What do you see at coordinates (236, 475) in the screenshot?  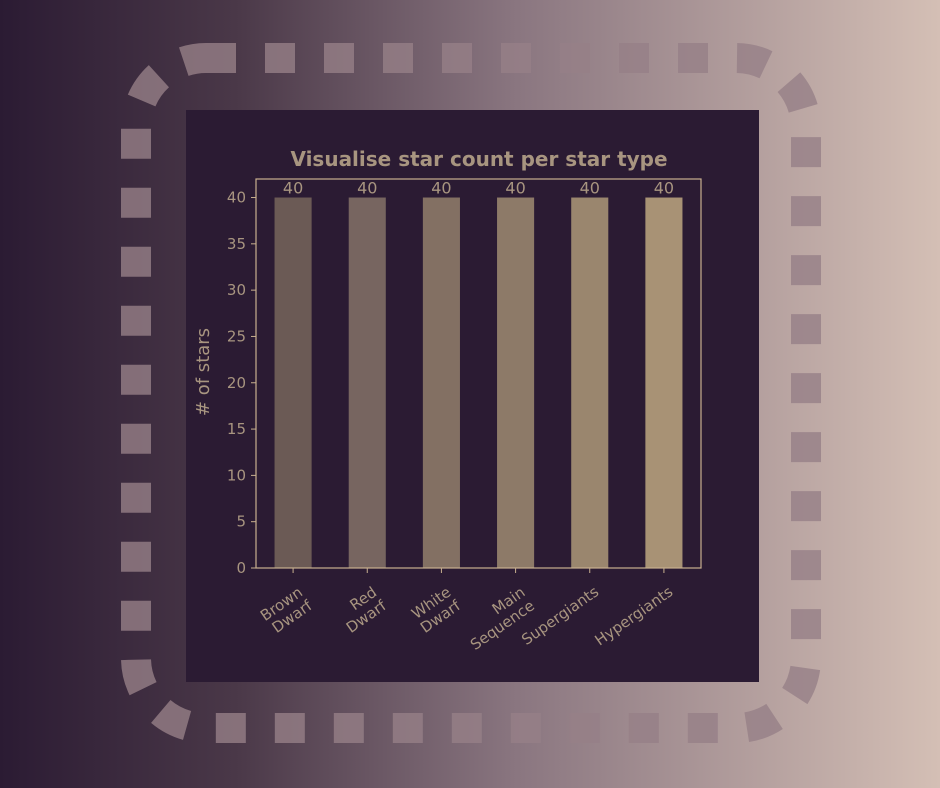 I see `y-tick-label: 10` at bounding box center [236, 475].